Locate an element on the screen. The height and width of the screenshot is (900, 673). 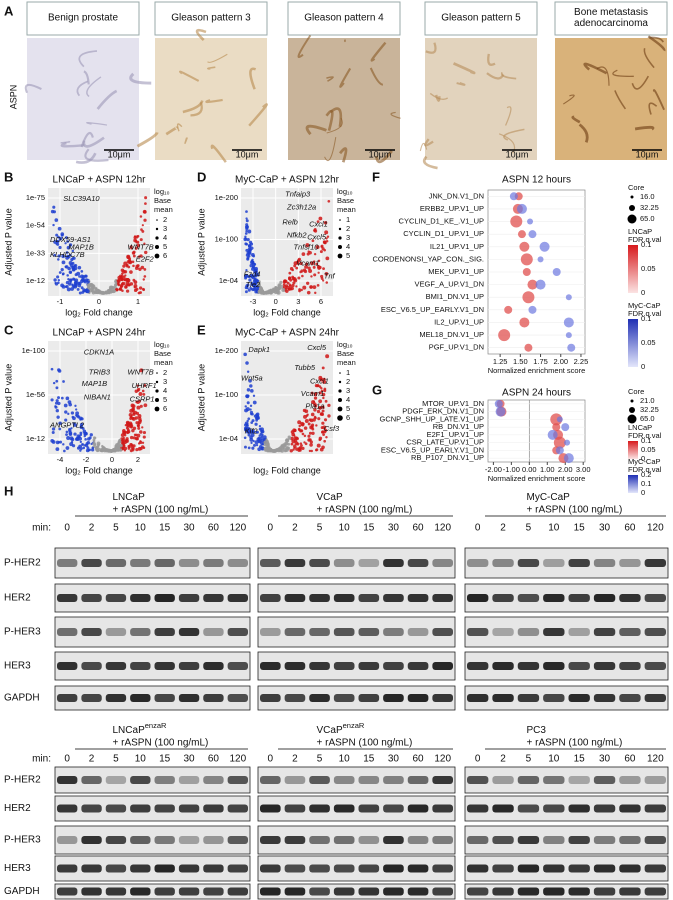
legend-label: 6 is located at coordinates (348, 417).